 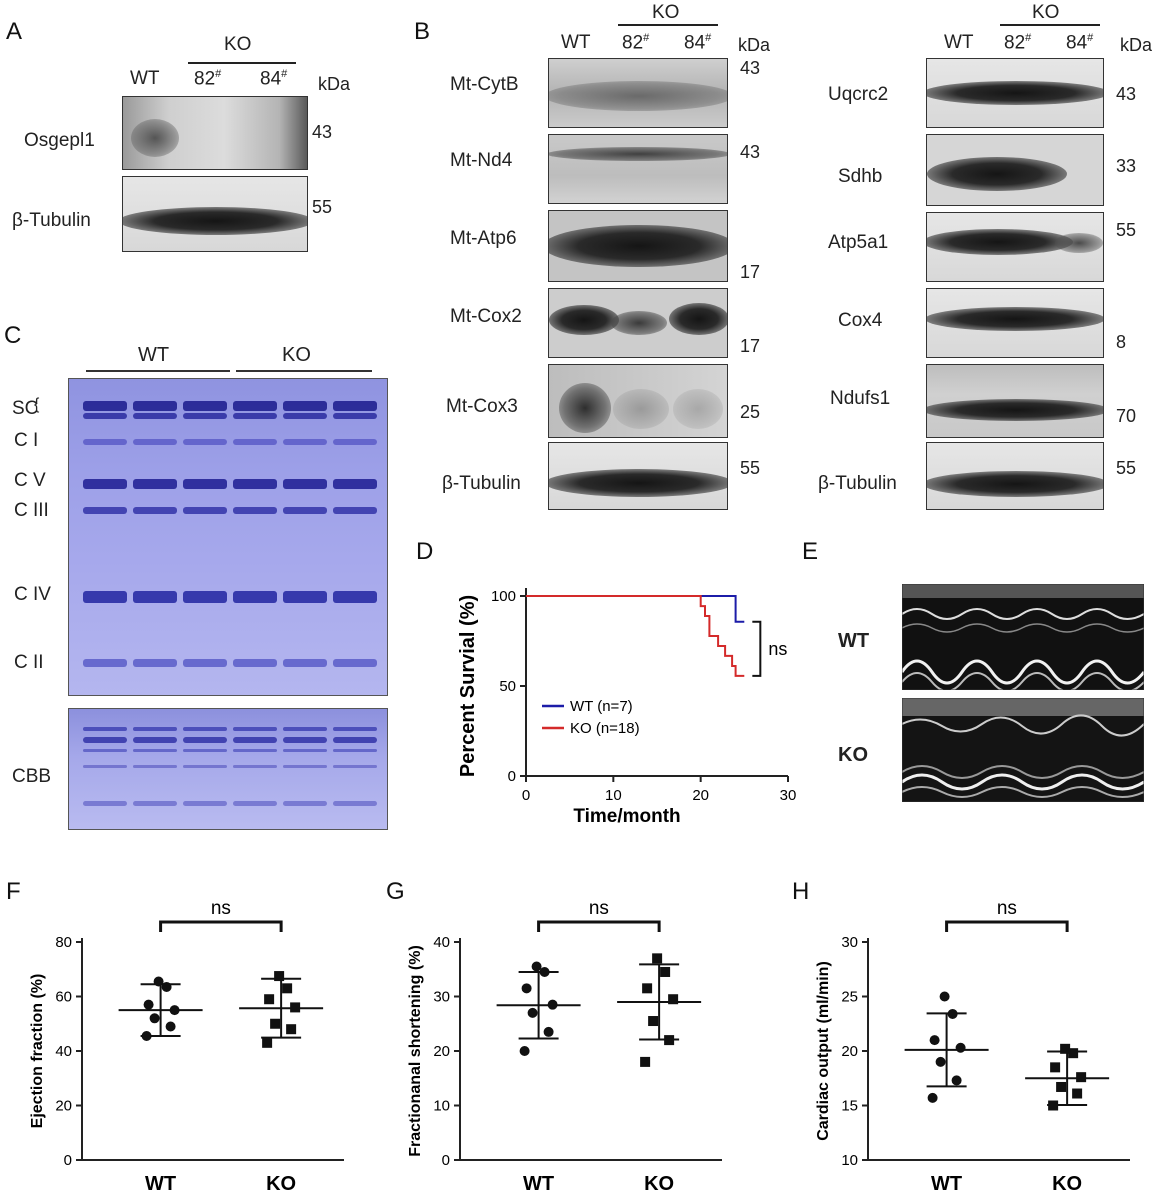 I want to click on y-tick-label: 100, so click(x=503, y=596).